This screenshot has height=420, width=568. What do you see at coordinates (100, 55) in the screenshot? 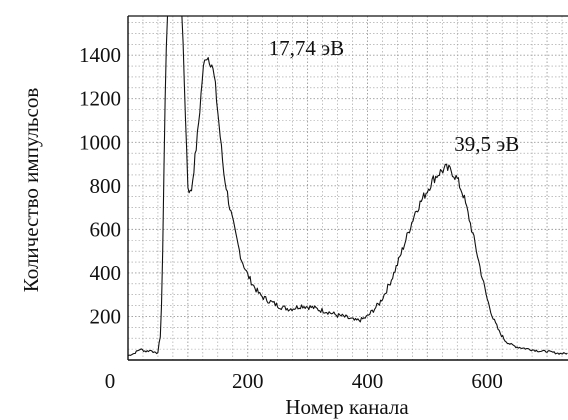
I see `y-tick-label: 1400` at bounding box center [100, 55].